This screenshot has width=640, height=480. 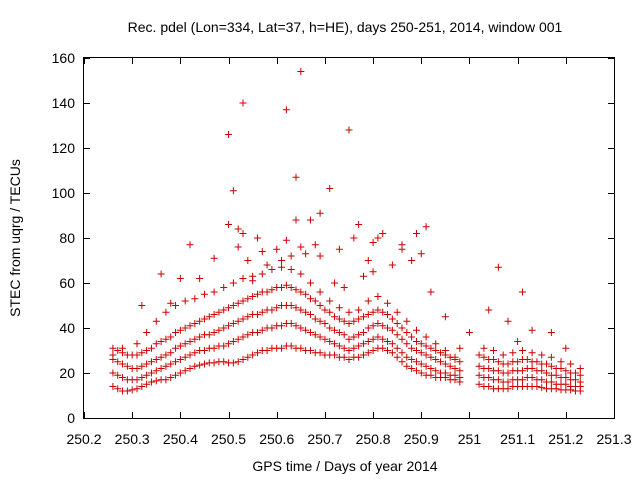 I want to click on y-tick-label: 160, so click(x=64, y=58).